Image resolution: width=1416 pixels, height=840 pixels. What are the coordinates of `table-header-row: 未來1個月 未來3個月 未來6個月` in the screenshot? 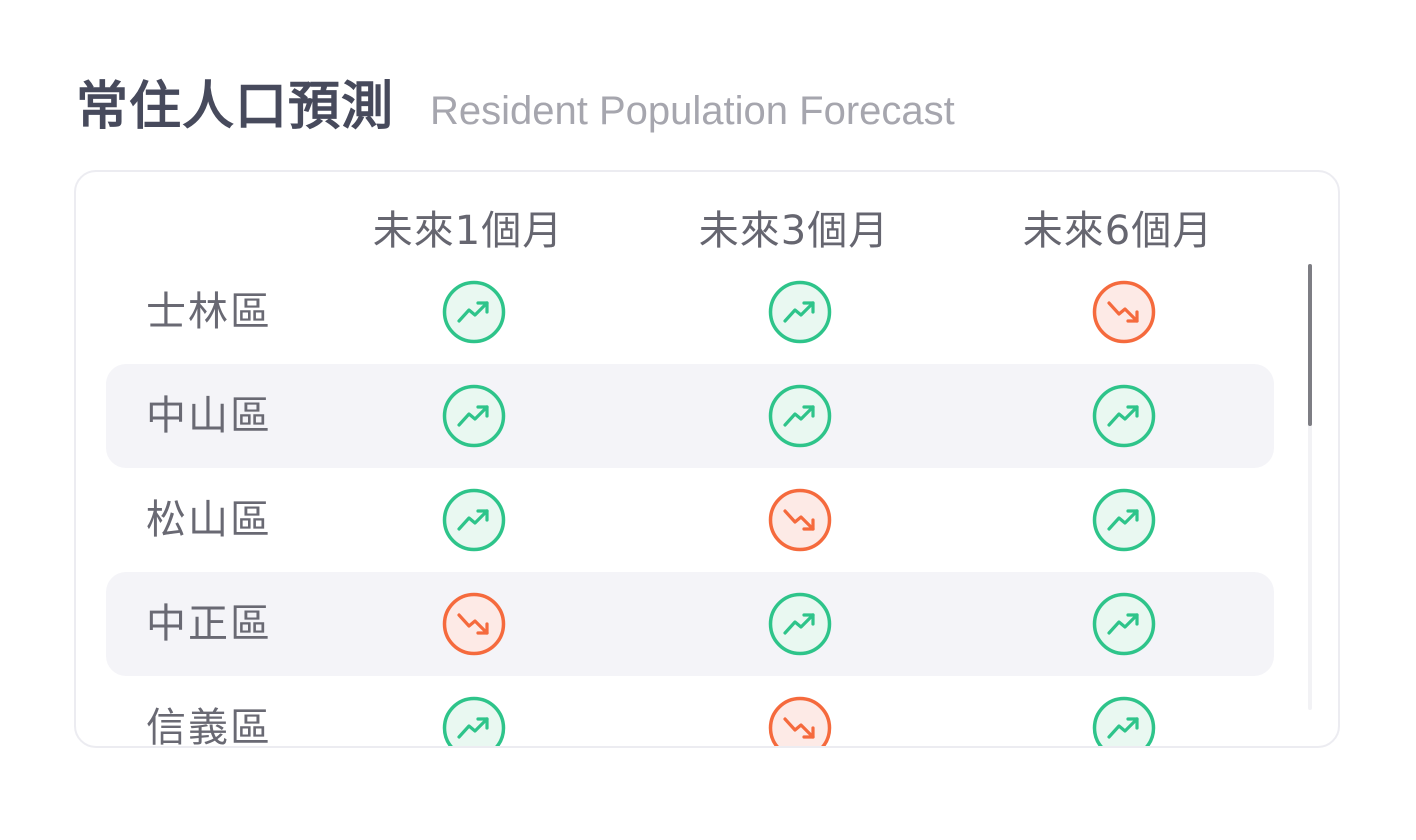 It's located at (707, 226).